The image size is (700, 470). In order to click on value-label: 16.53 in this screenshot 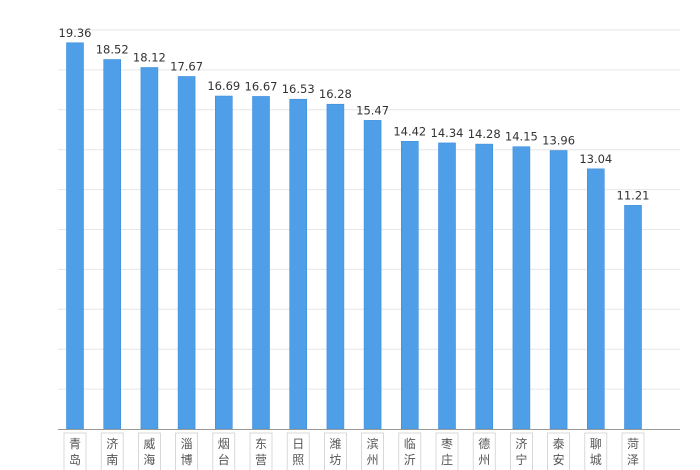, I will do `click(298, 89)`.